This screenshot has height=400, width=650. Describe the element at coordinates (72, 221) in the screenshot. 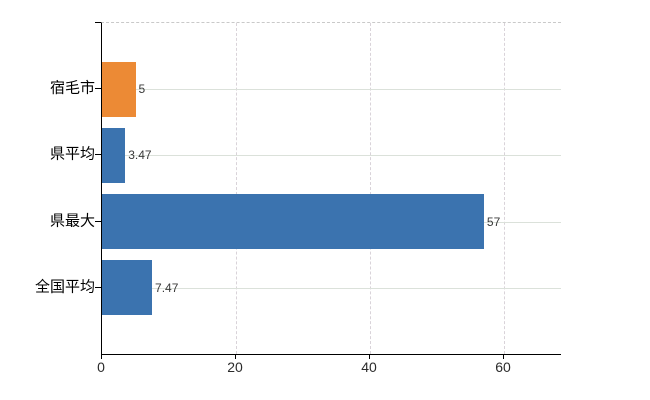

I see `y-axis-category-label: 県最大` at that location.